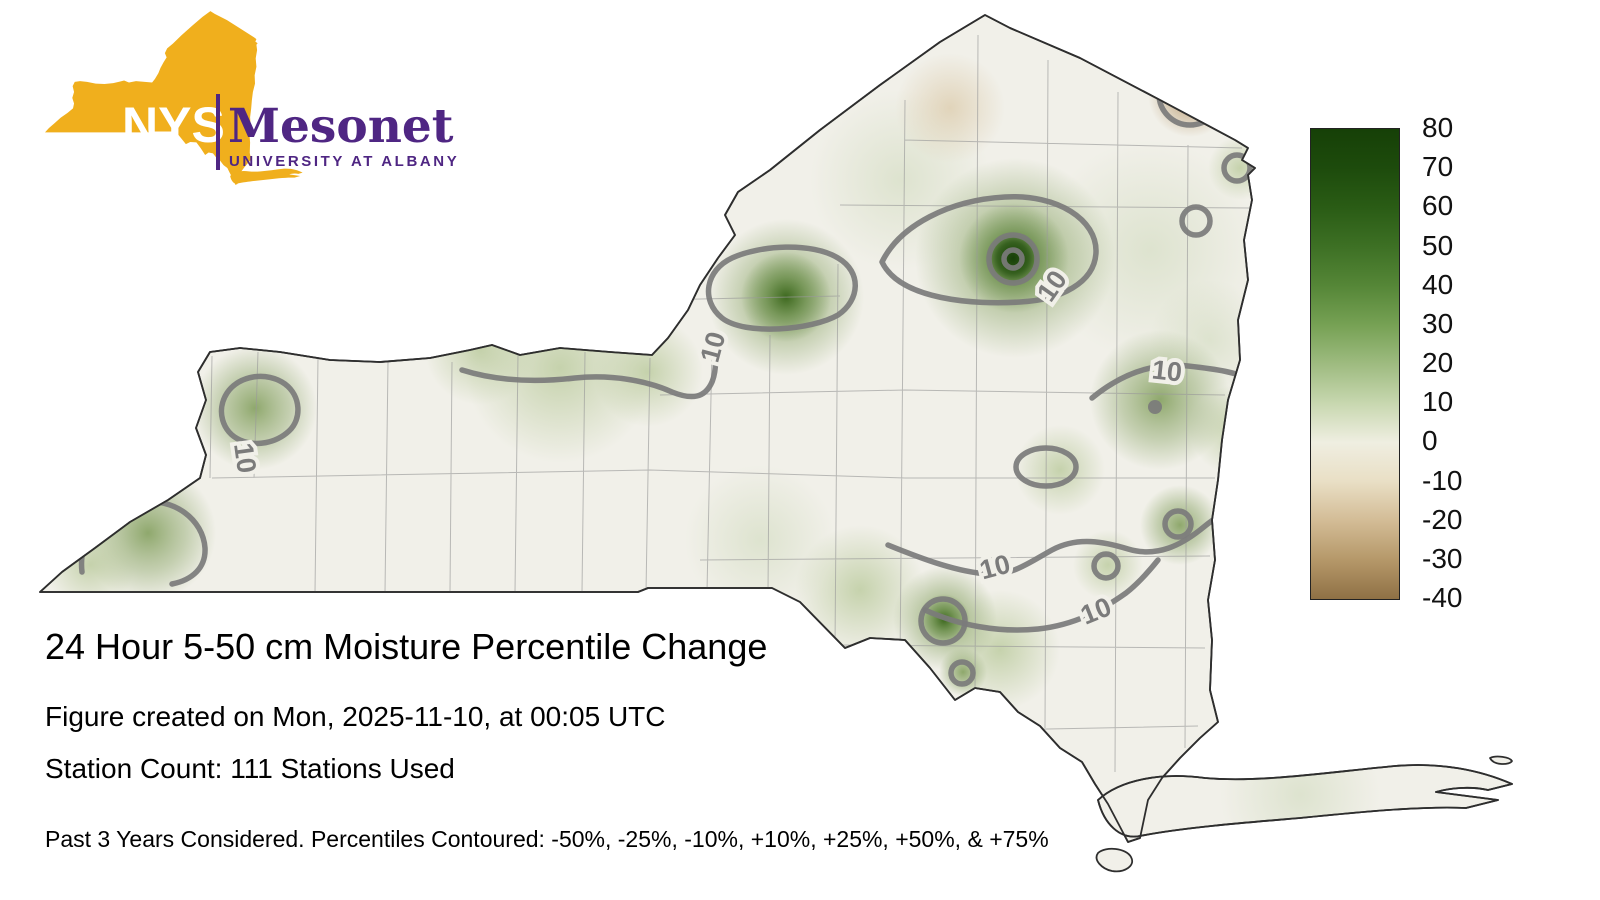 The height and width of the screenshot is (900, 1600). What do you see at coordinates (218, 132) in the screenshot?
I see `logo-divider` at bounding box center [218, 132].